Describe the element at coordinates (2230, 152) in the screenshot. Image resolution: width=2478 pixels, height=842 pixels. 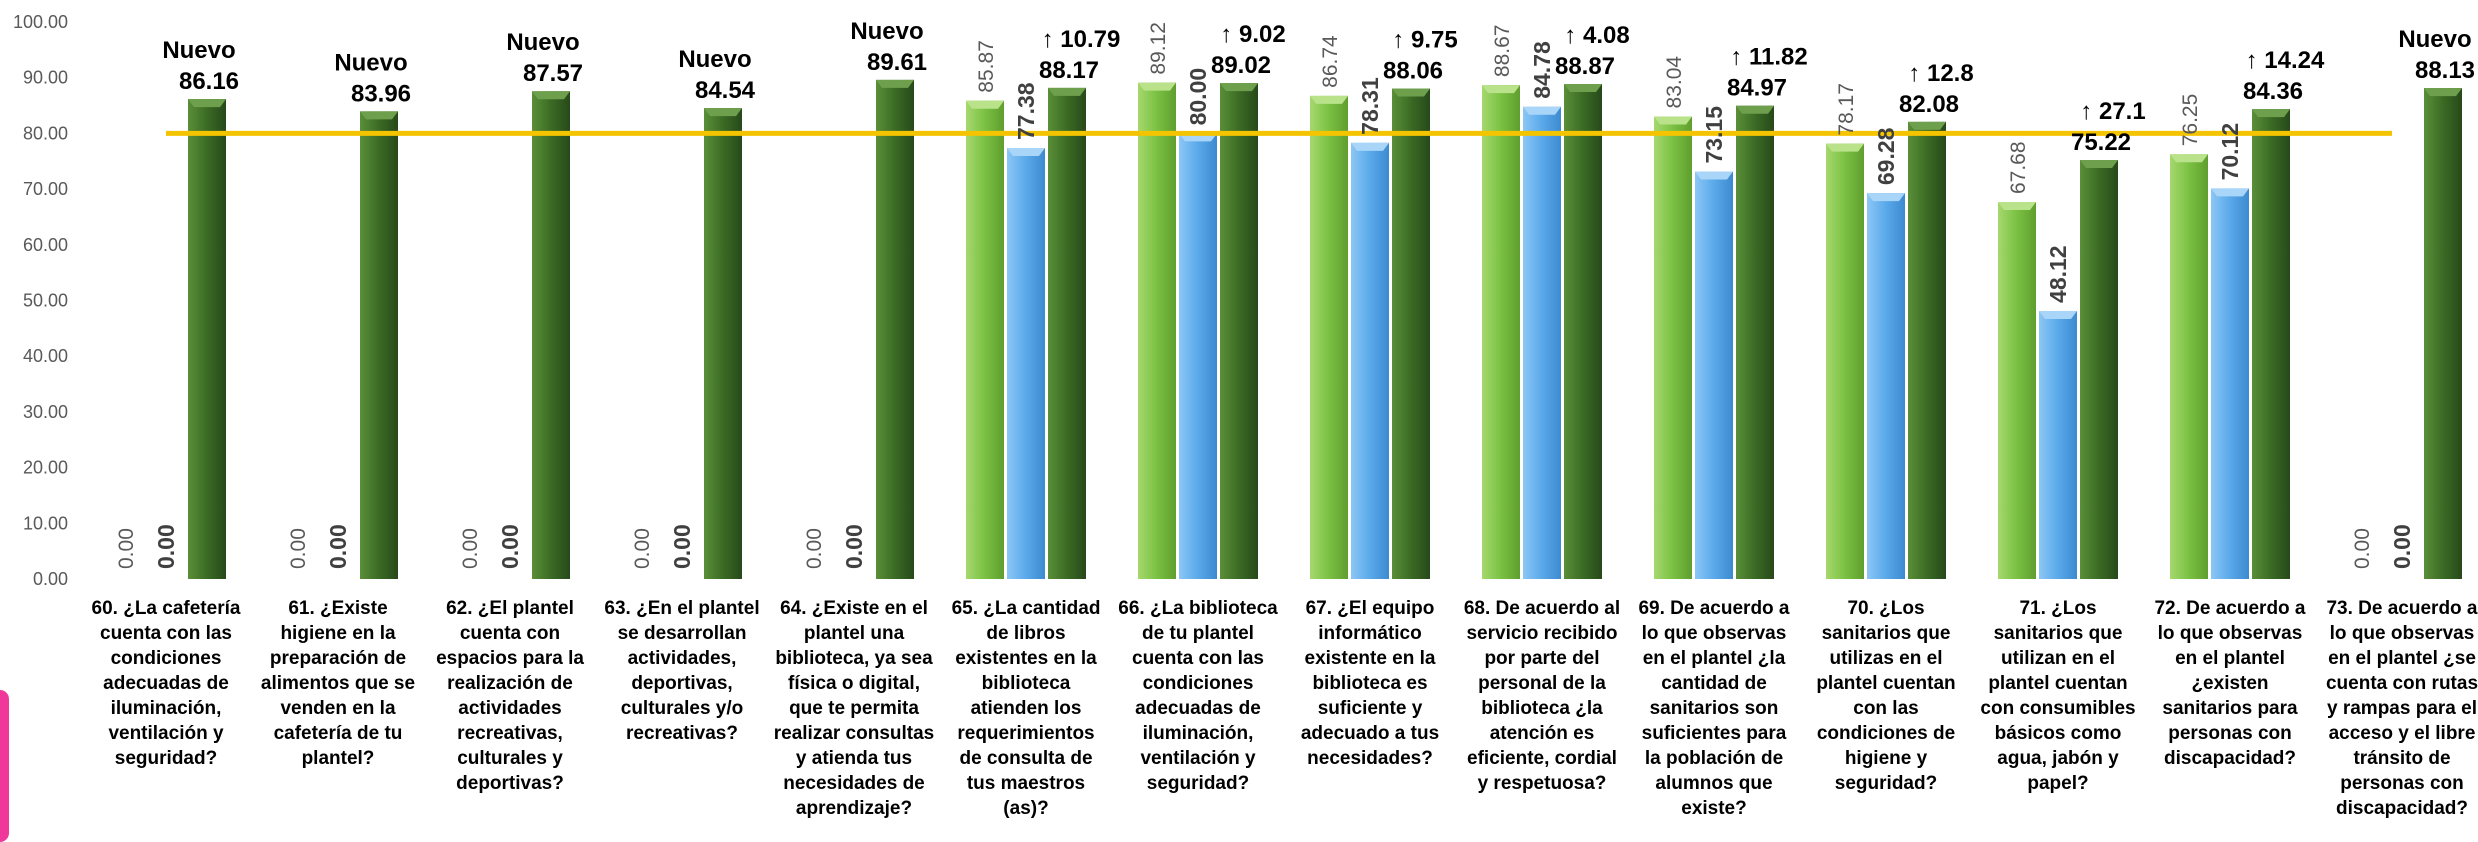
I see `value-label-blue: 70.12` at that location.